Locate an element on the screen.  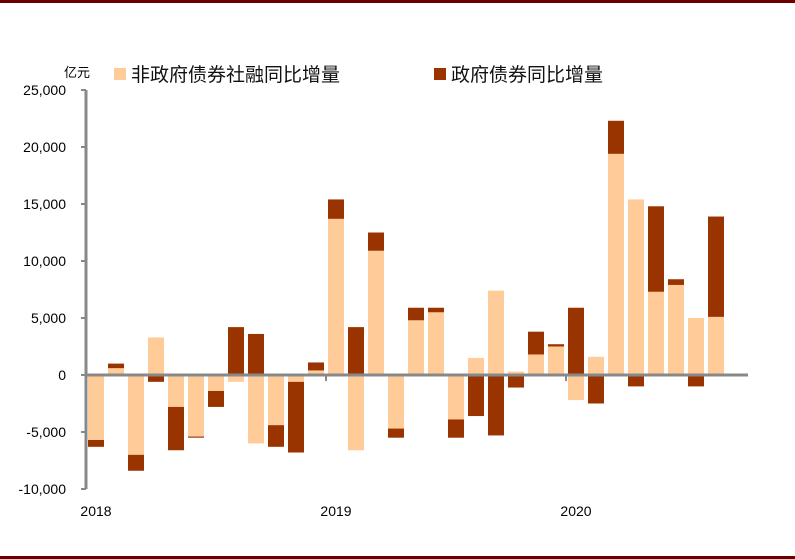
legend-swatch-non-gov is located at coordinates (120, 73).